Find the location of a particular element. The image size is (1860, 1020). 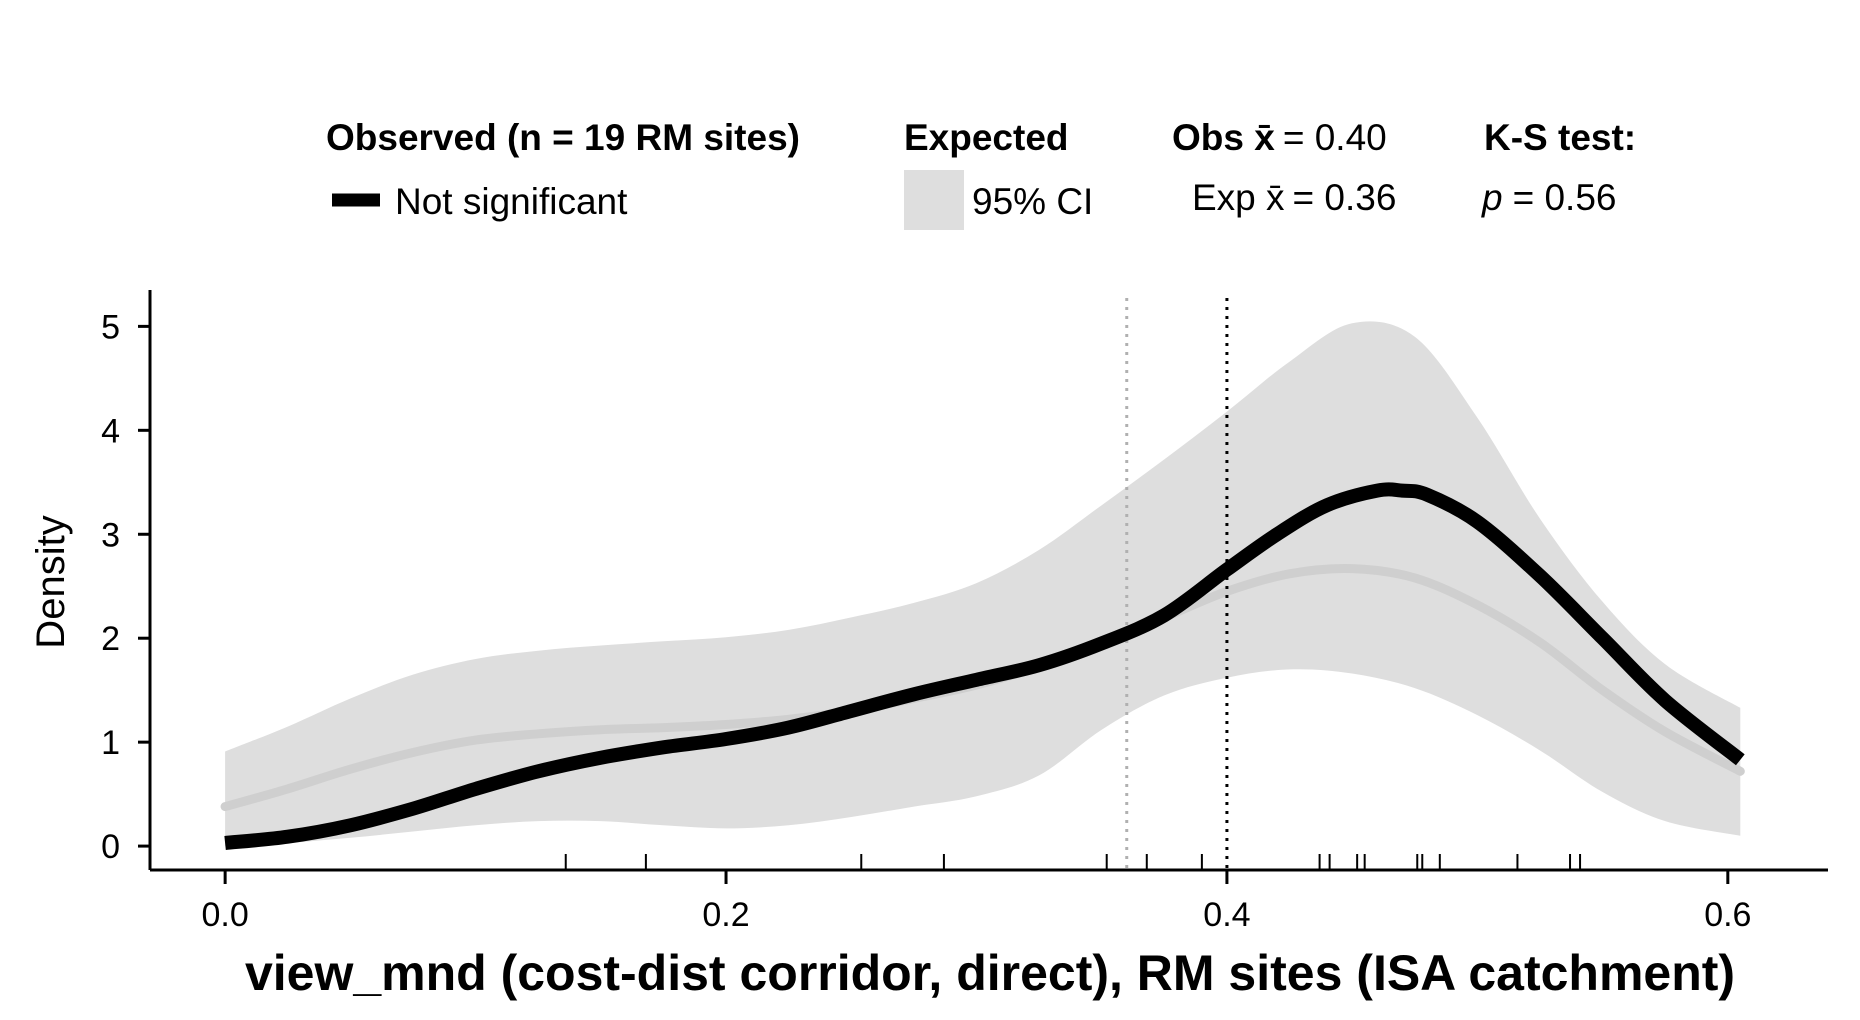

legend-exp-mean-label: Exp x̄ is located at coordinates (1238, 197).